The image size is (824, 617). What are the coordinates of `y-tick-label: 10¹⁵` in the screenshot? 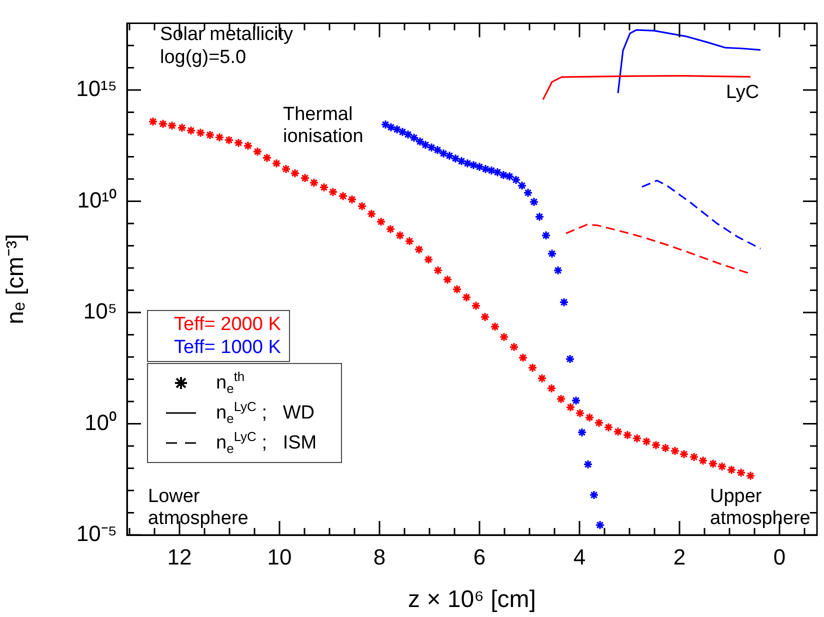 It's located at (96, 89).